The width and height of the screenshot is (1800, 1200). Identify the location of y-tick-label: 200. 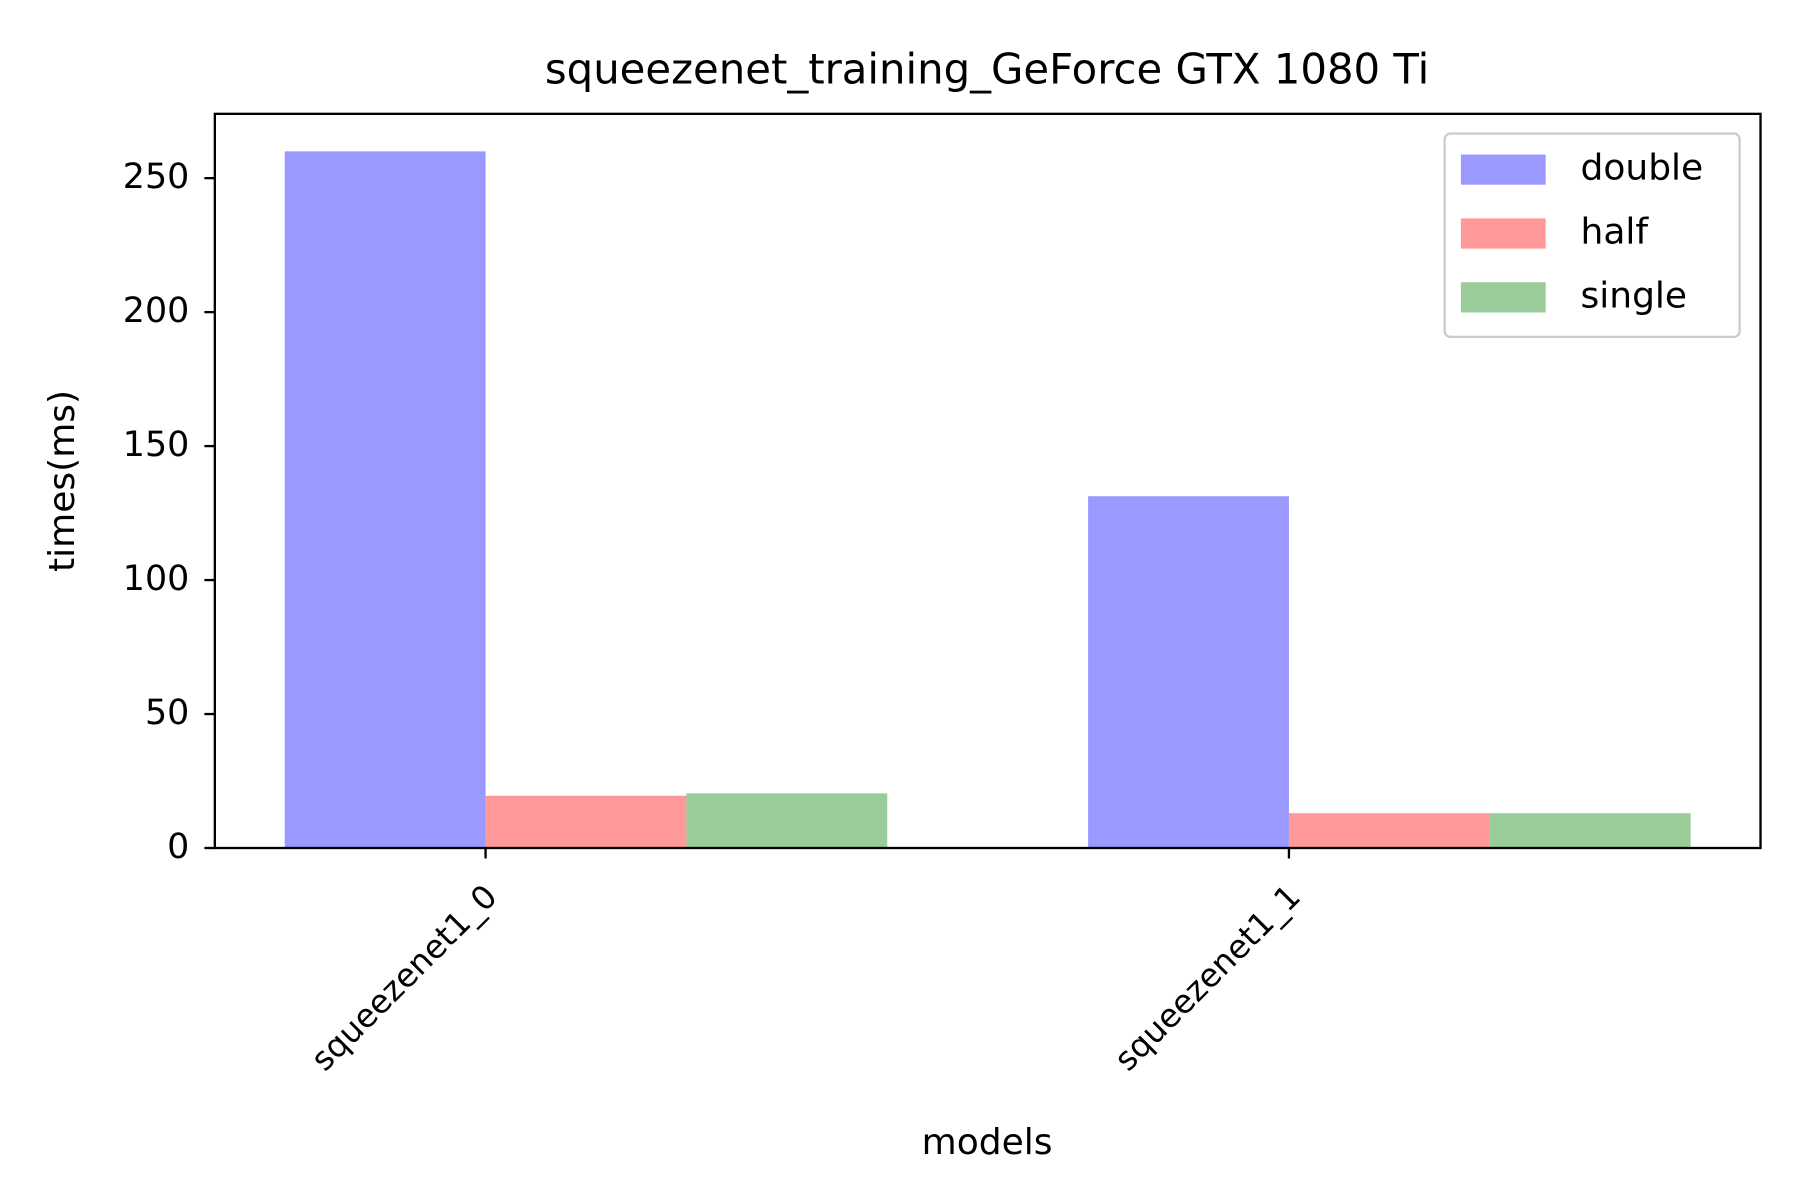
(156, 311).